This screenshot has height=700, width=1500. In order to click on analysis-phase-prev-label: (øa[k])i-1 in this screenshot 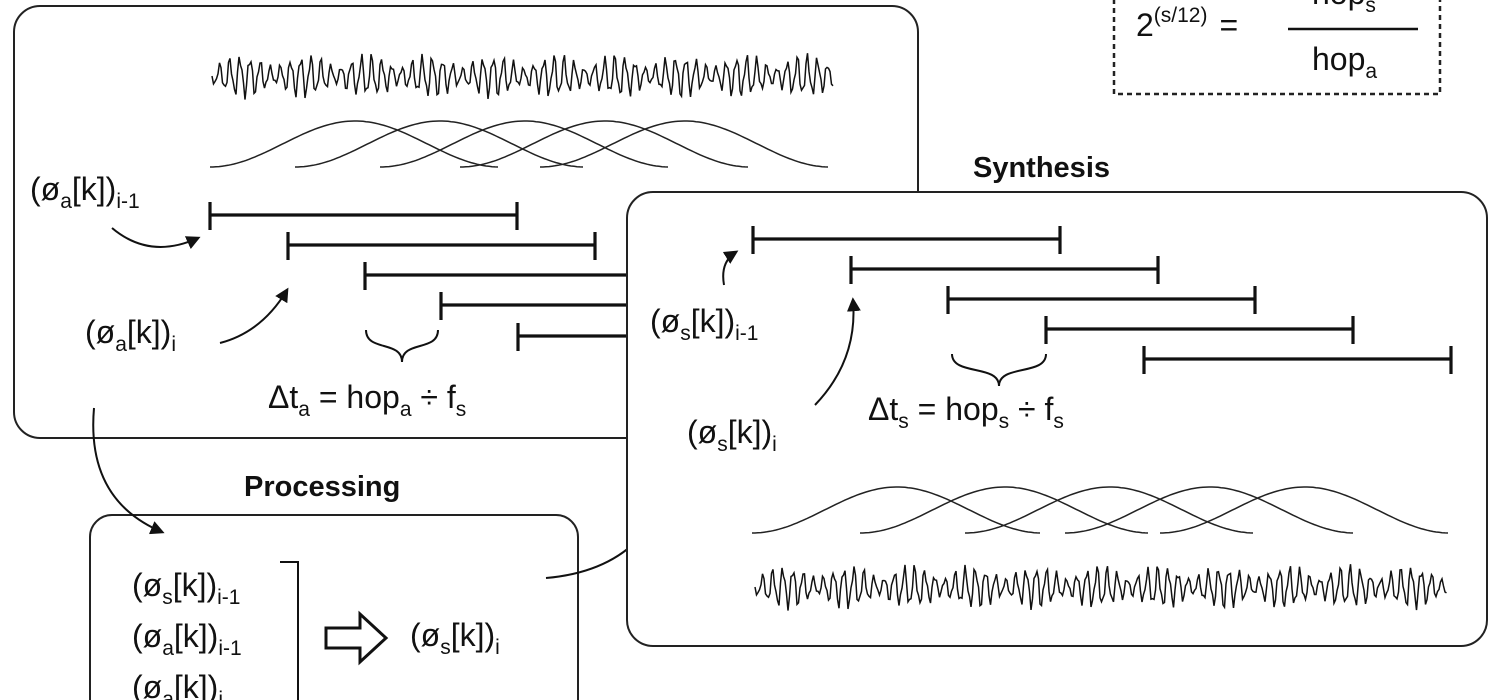, I will do `click(85, 192)`.